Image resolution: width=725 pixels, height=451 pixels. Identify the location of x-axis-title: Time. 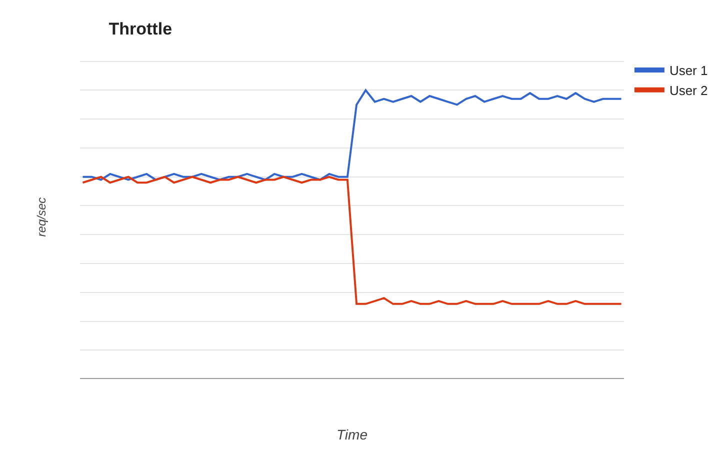
(352, 434).